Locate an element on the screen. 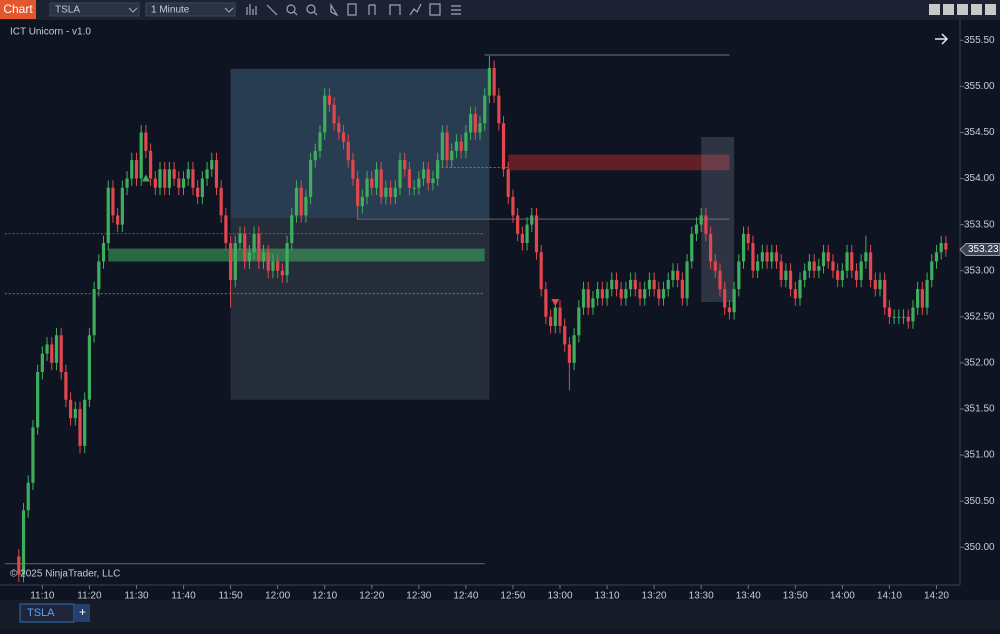 This screenshot has width=1000, height=634. scroll-arrow is located at coordinates (942, 39).